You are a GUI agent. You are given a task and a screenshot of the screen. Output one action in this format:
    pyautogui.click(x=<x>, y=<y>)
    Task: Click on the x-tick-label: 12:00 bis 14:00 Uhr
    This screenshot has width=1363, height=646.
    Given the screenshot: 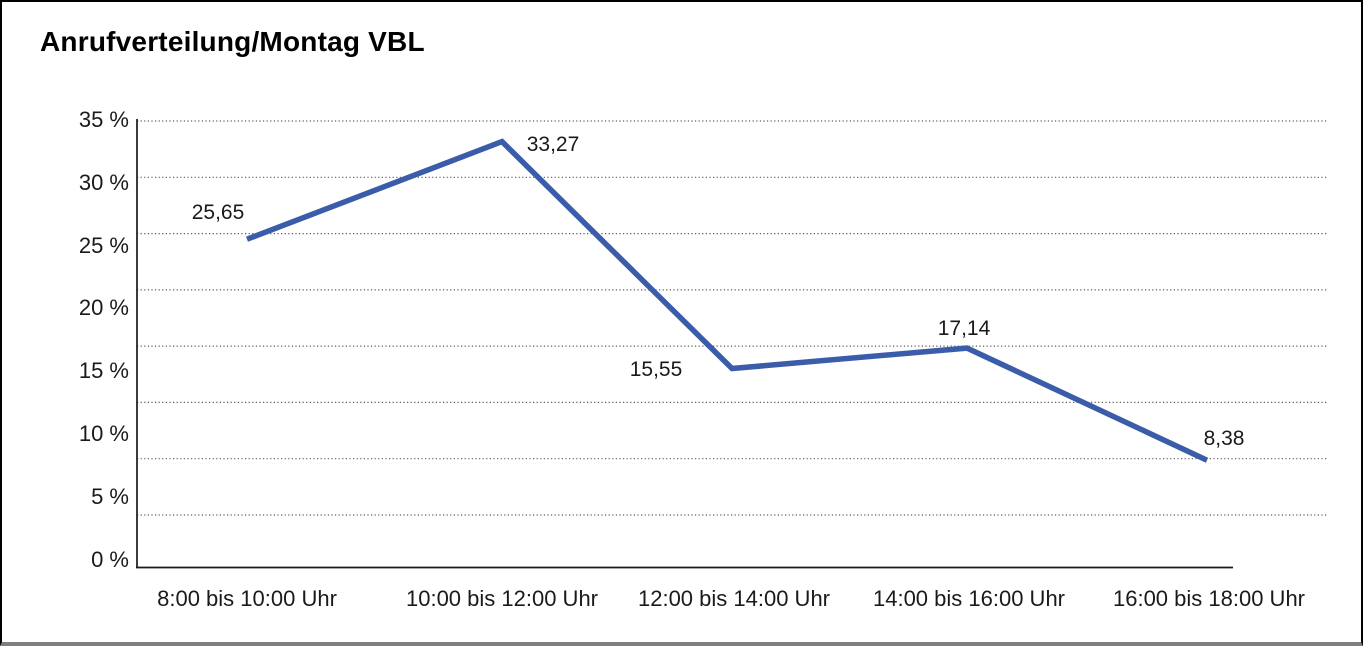 What is the action you would take?
    pyautogui.click(x=734, y=598)
    